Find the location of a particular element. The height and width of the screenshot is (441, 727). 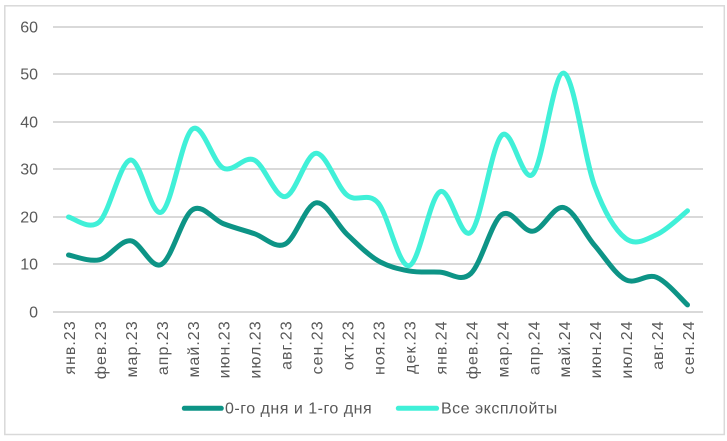

svg-text: сен.23 is located at coordinates (318, 347).